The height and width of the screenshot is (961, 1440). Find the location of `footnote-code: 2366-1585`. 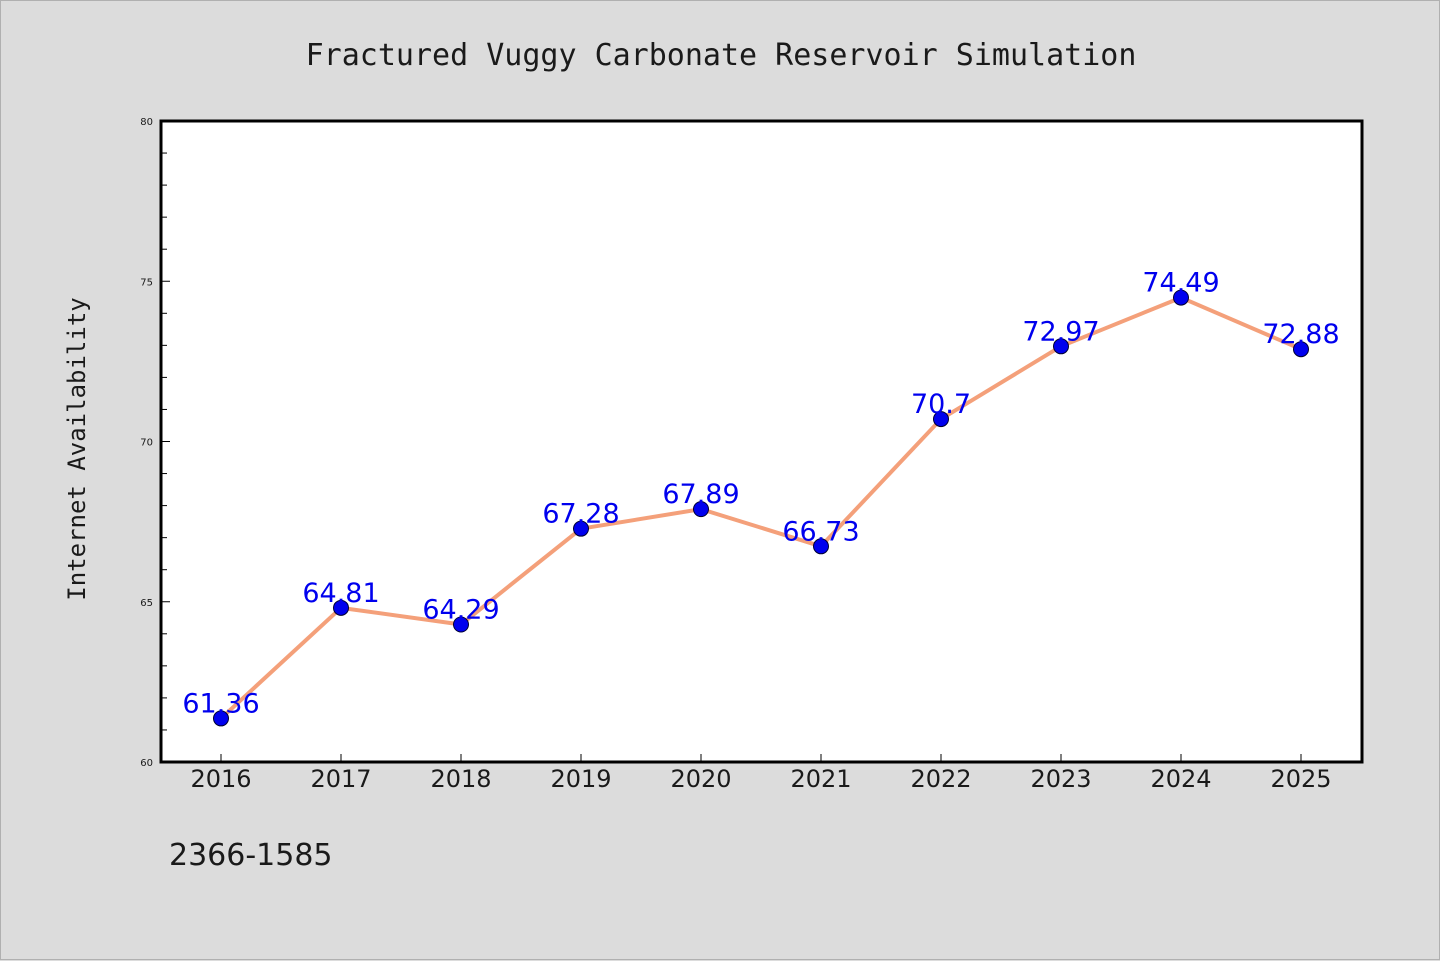

footnote-code: 2366-1585 is located at coordinates (251, 855).